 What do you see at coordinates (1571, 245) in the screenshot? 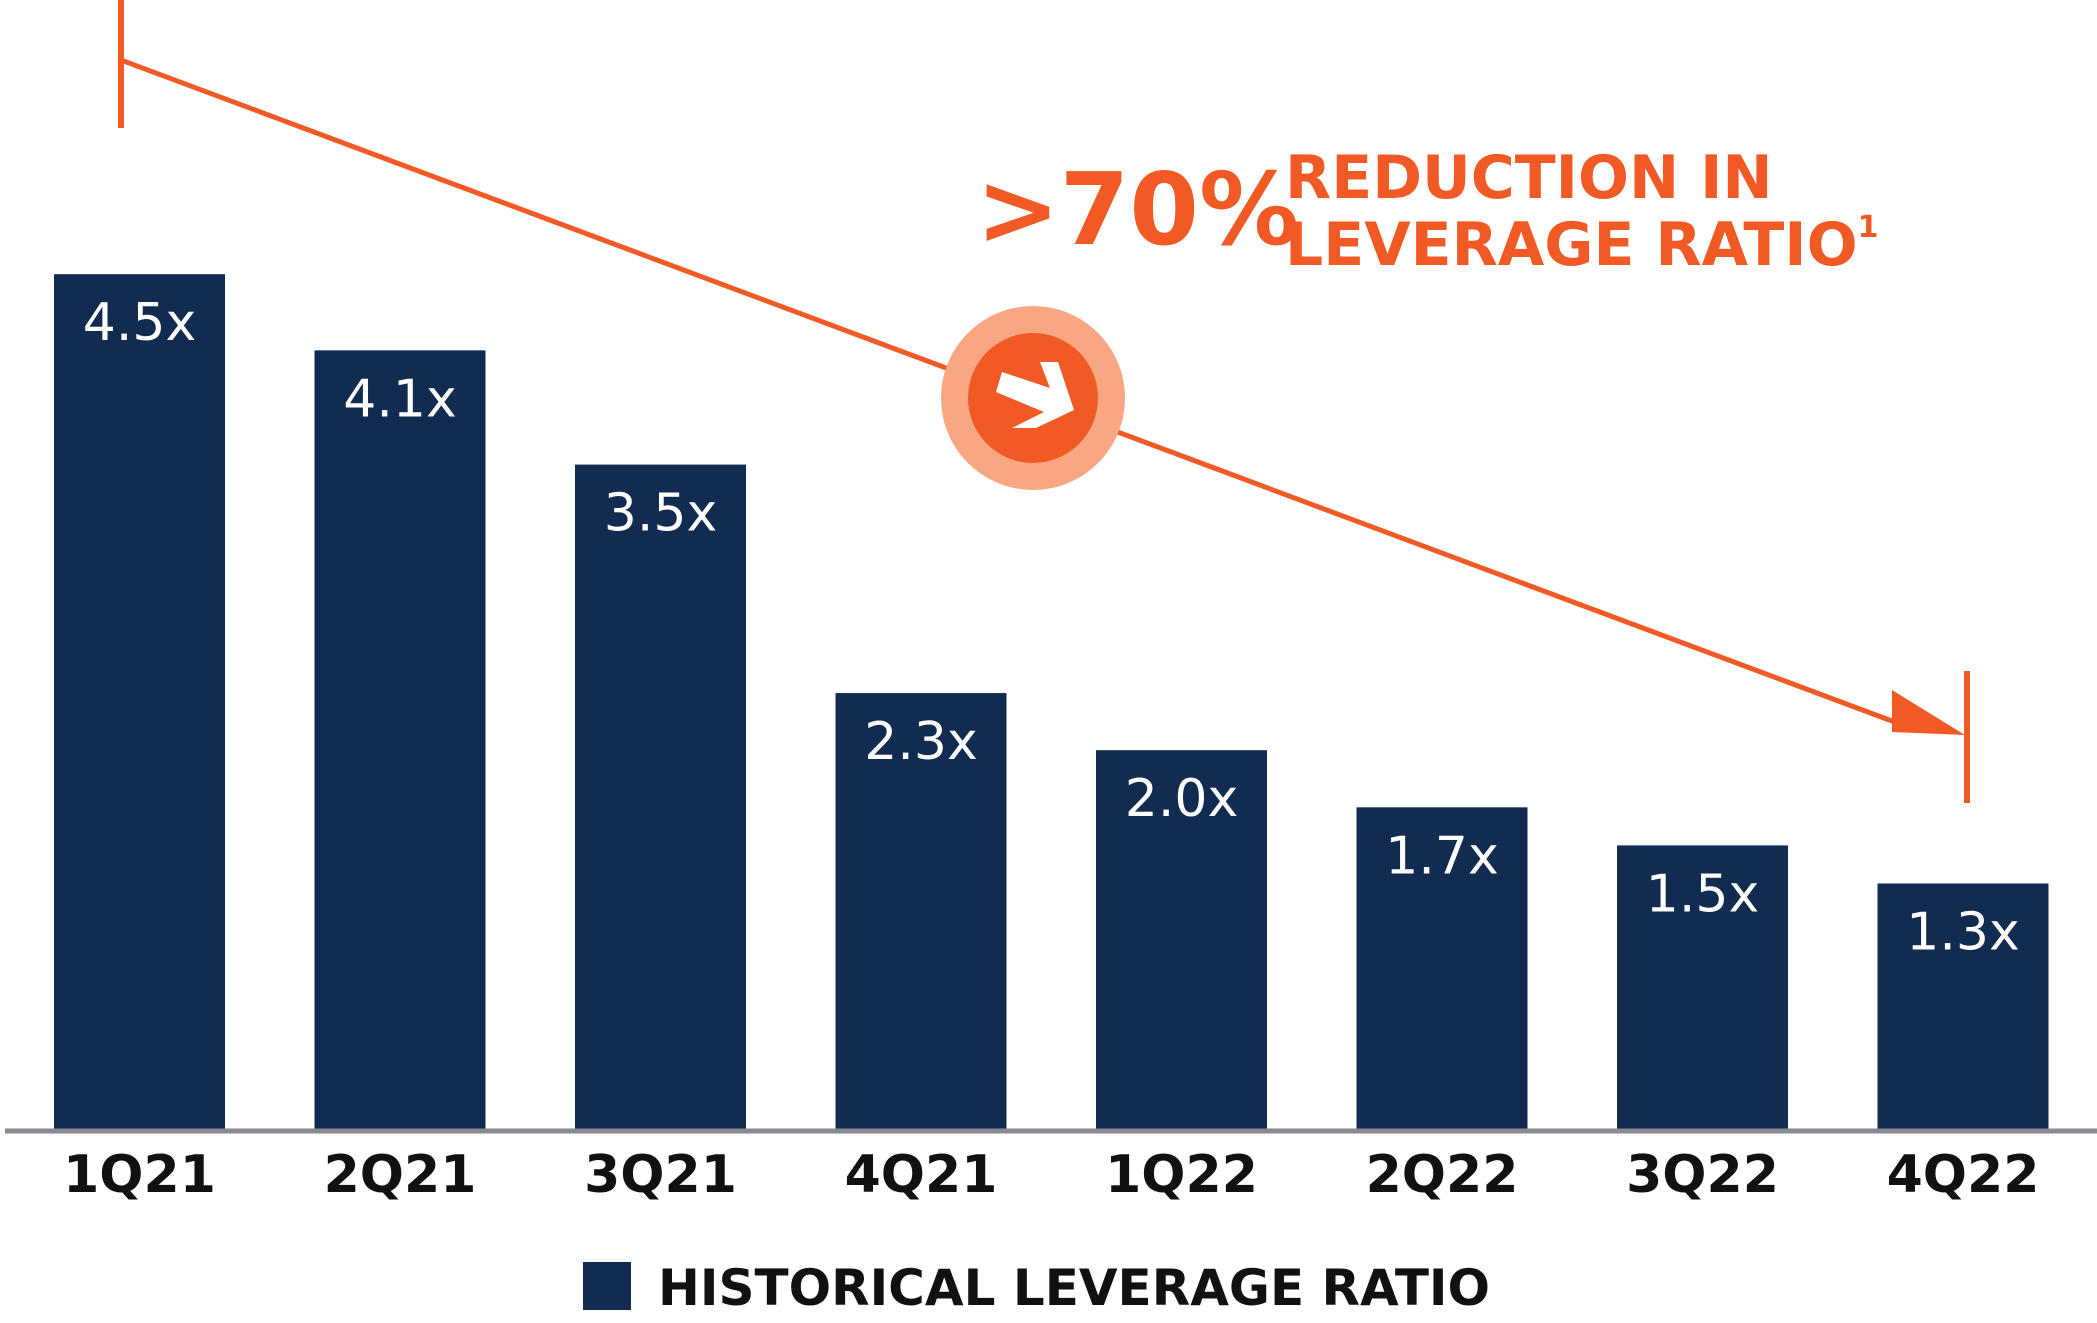
I see `reduction-line-2-text: LEVERAGE RATIO` at bounding box center [1571, 245].